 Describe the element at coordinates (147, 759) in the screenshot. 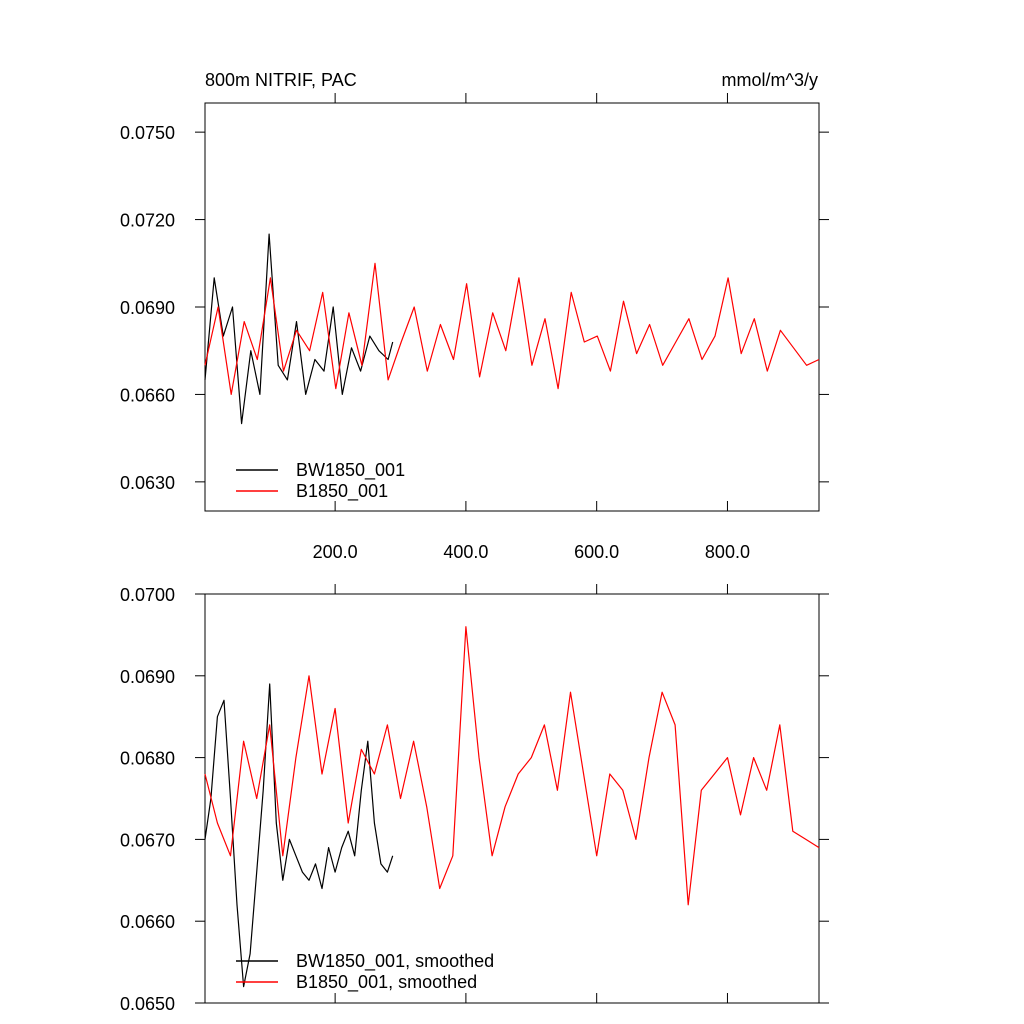

I see `y-tick-label: 0.0680` at that location.